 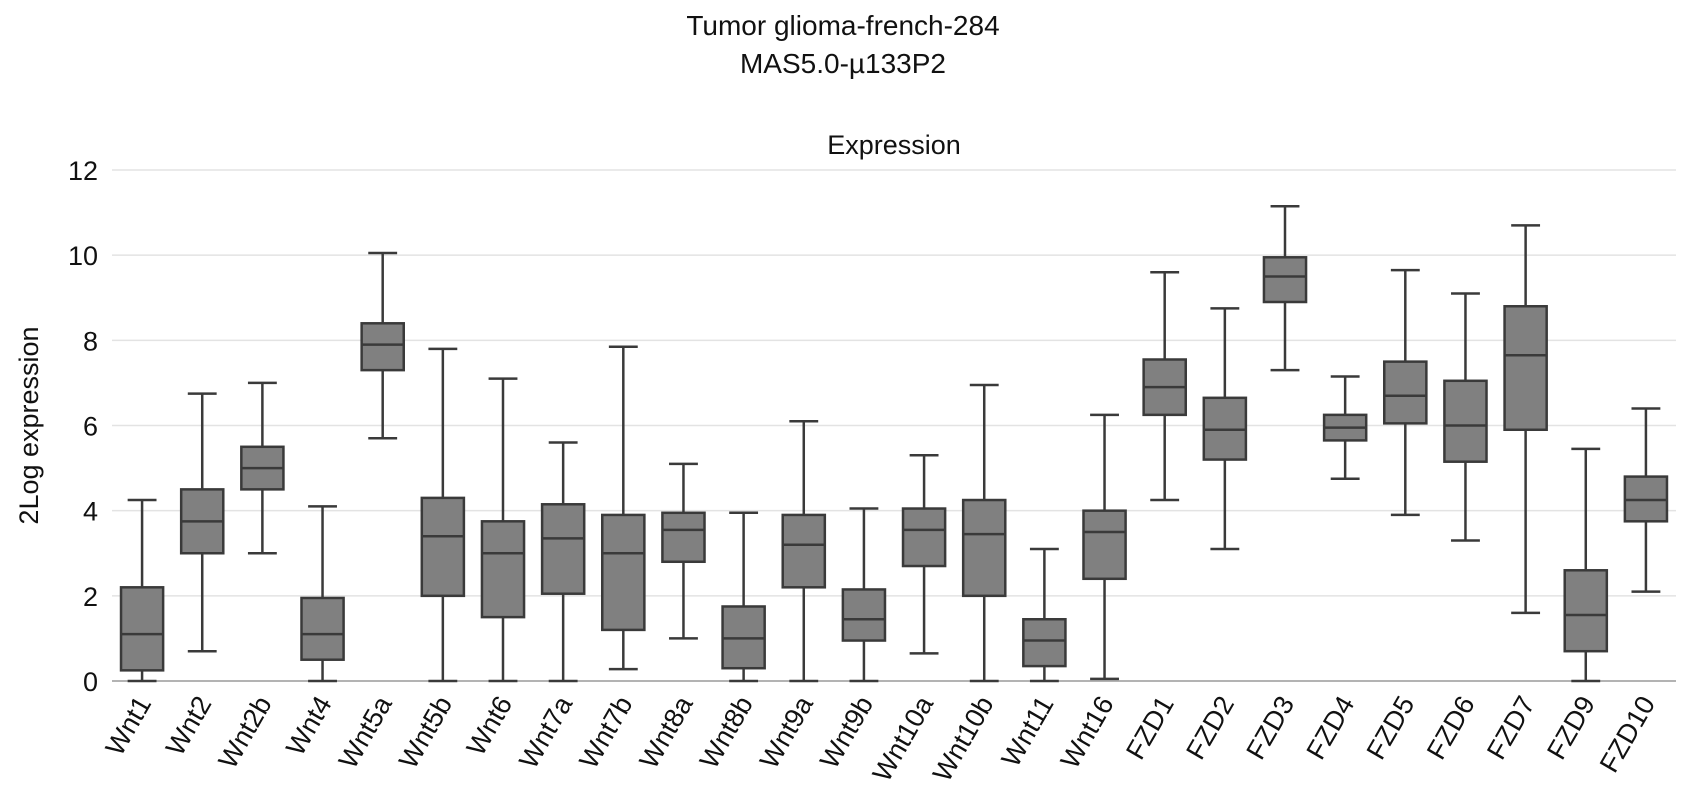 I want to click on box-Wnt9b, so click(x=864, y=595).